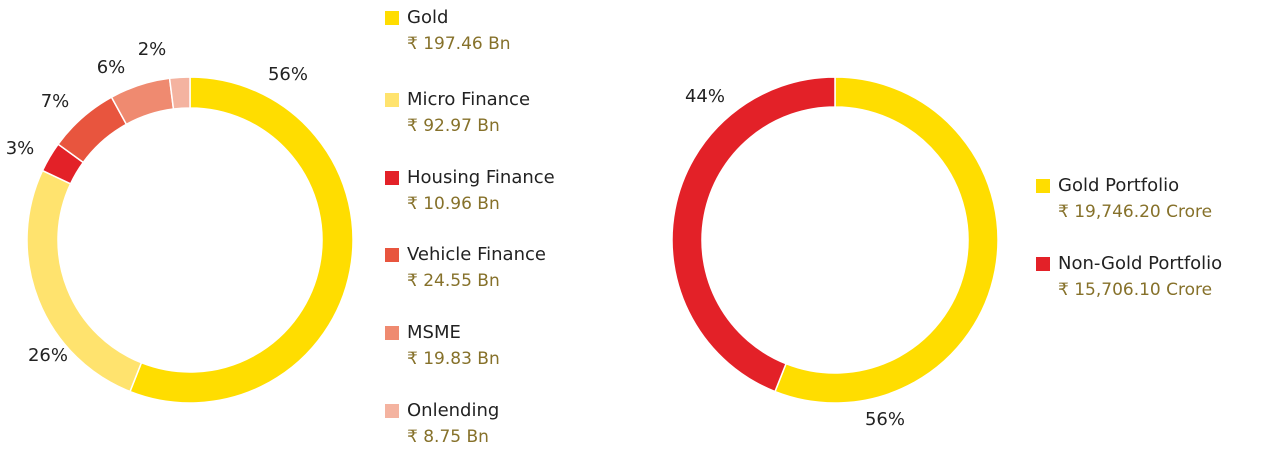 This screenshot has width=1264, height=449. What do you see at coordinates (453, 359) in the screenshot?
I see `legend-value: ₹ 19.83 Bn` at bounding box center [453, 359].